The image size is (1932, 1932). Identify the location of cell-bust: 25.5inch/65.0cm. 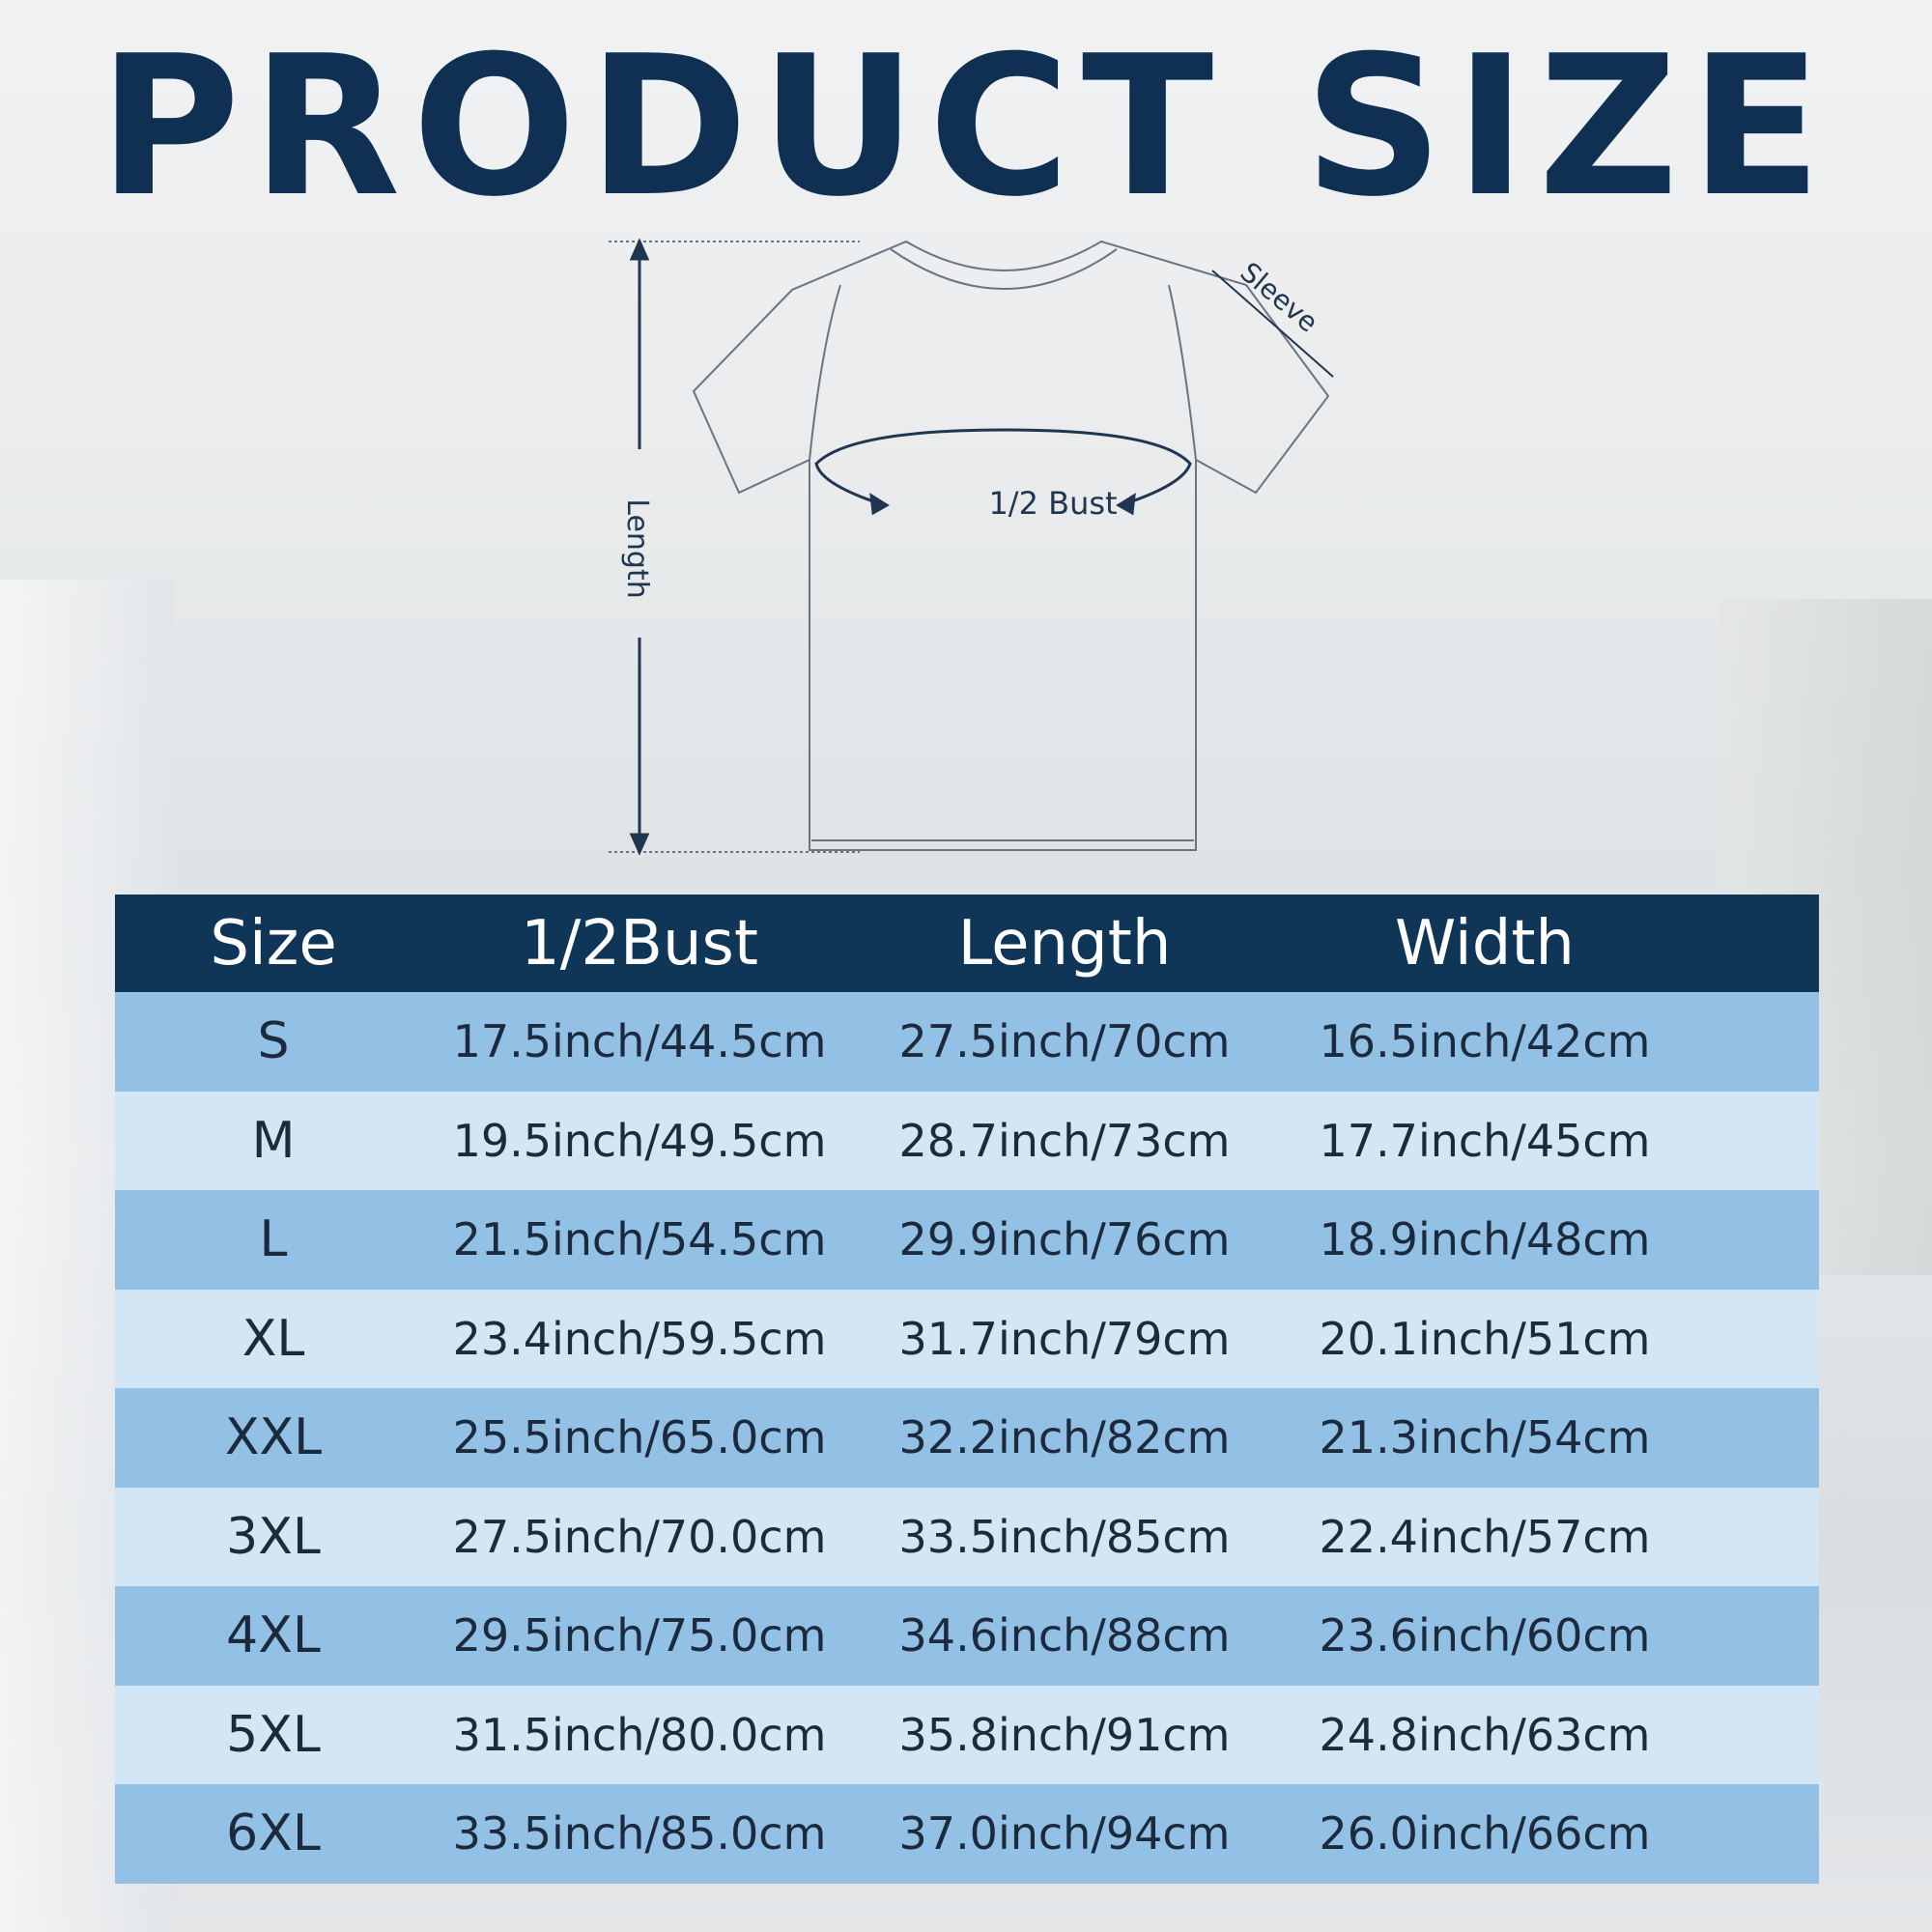
(639, 1437).